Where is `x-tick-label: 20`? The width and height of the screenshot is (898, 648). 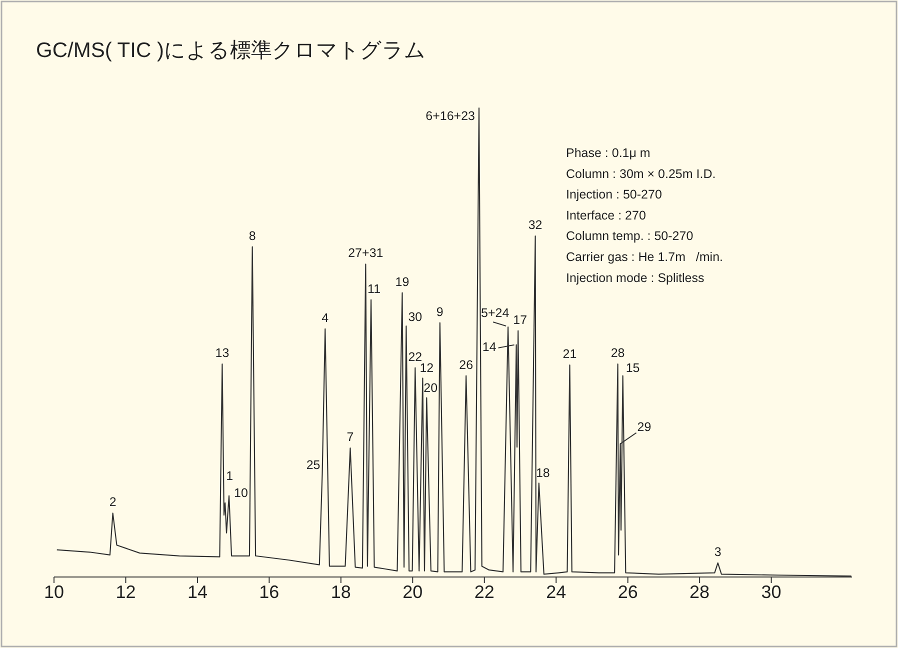
x-tick-label: 20 is located at coordinates (412, 592).